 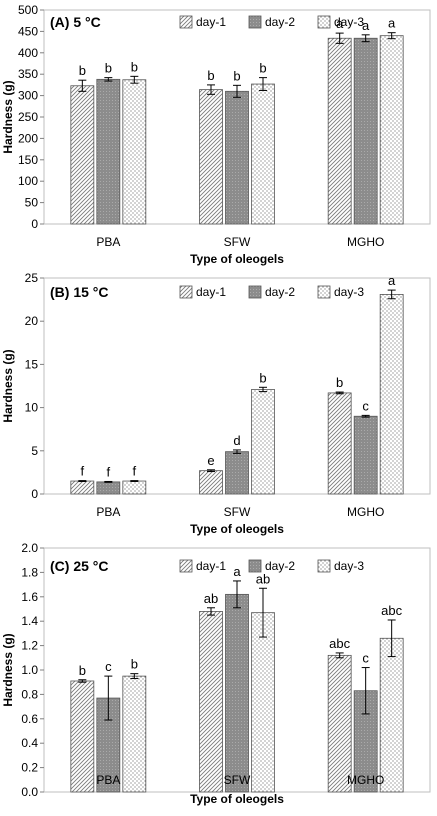 What do you see at coordinates (391, 610) in the screenshot?
I see `significance-label: abc` at bounding box center [391, 610].